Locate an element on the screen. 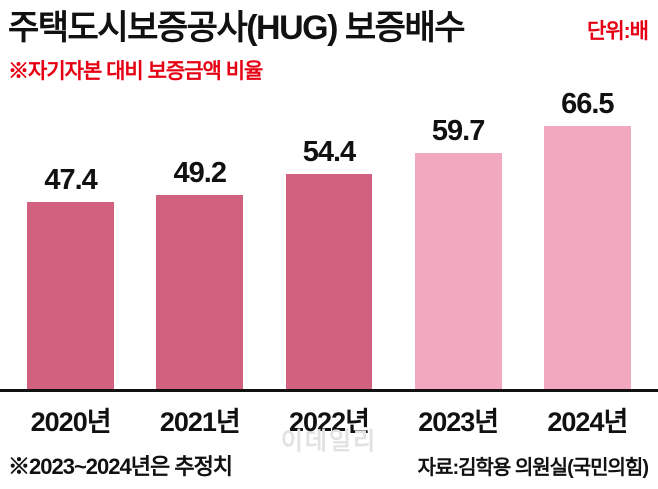  bar-2020년 is located at coordinates (70, 296).